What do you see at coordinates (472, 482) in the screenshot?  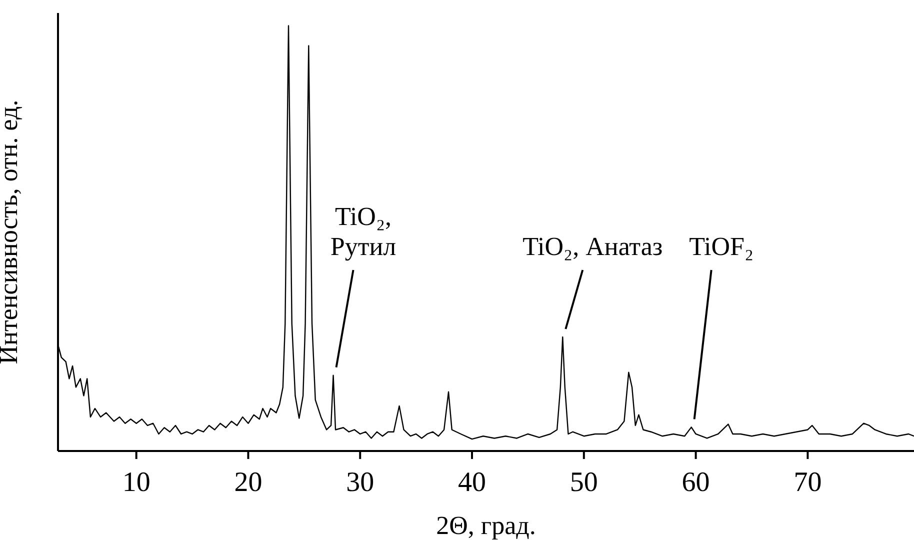 I see `x-tick-label: 40` at bounding box center [472, 482].